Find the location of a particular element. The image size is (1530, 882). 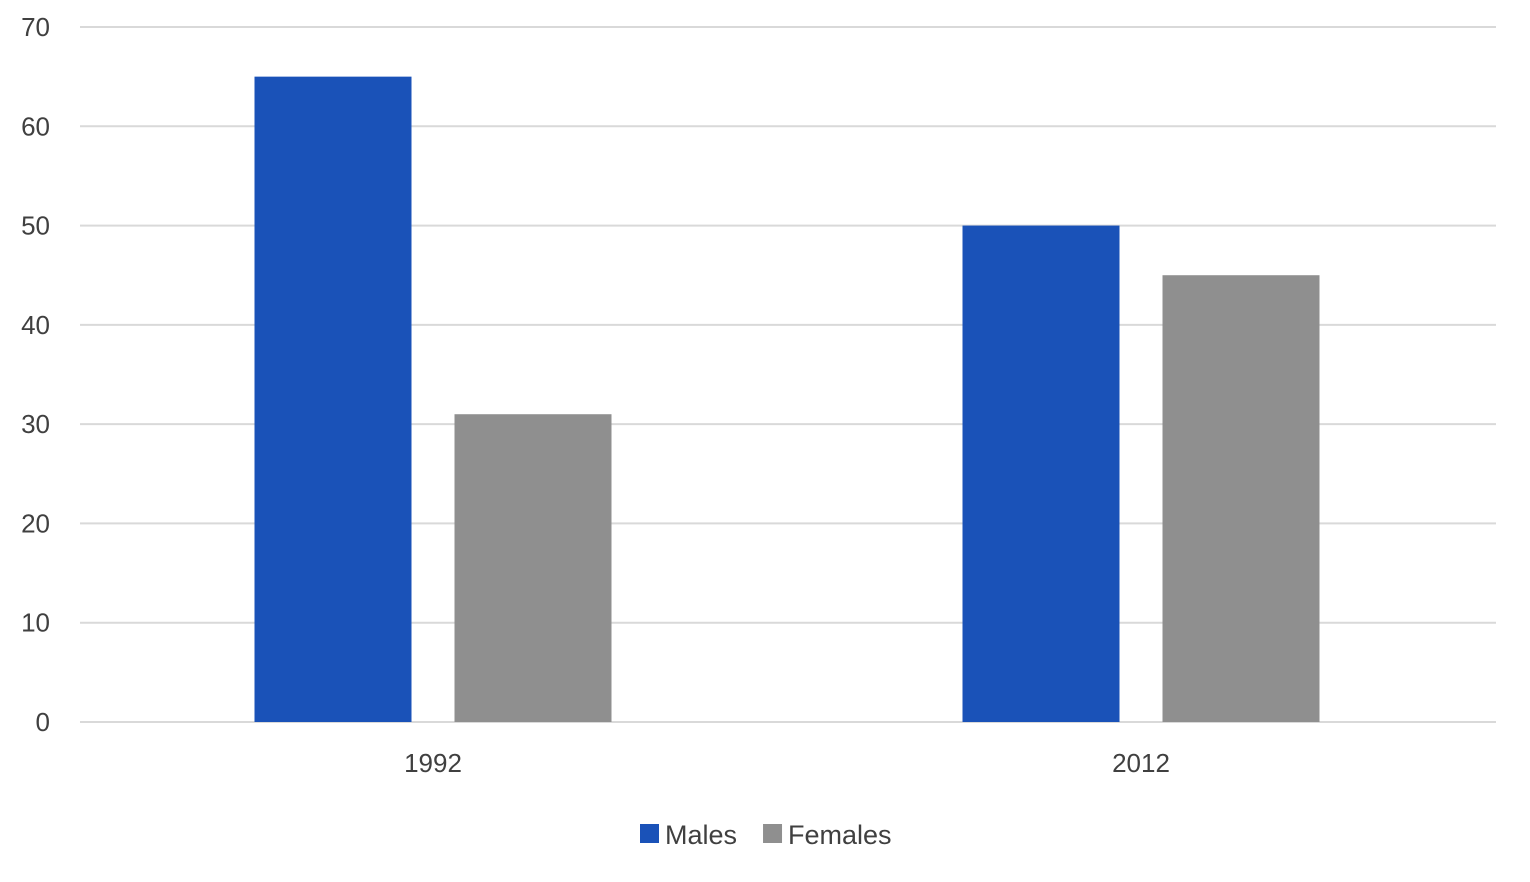

y-tick-label: 30 is located at coordinates (35, 424).